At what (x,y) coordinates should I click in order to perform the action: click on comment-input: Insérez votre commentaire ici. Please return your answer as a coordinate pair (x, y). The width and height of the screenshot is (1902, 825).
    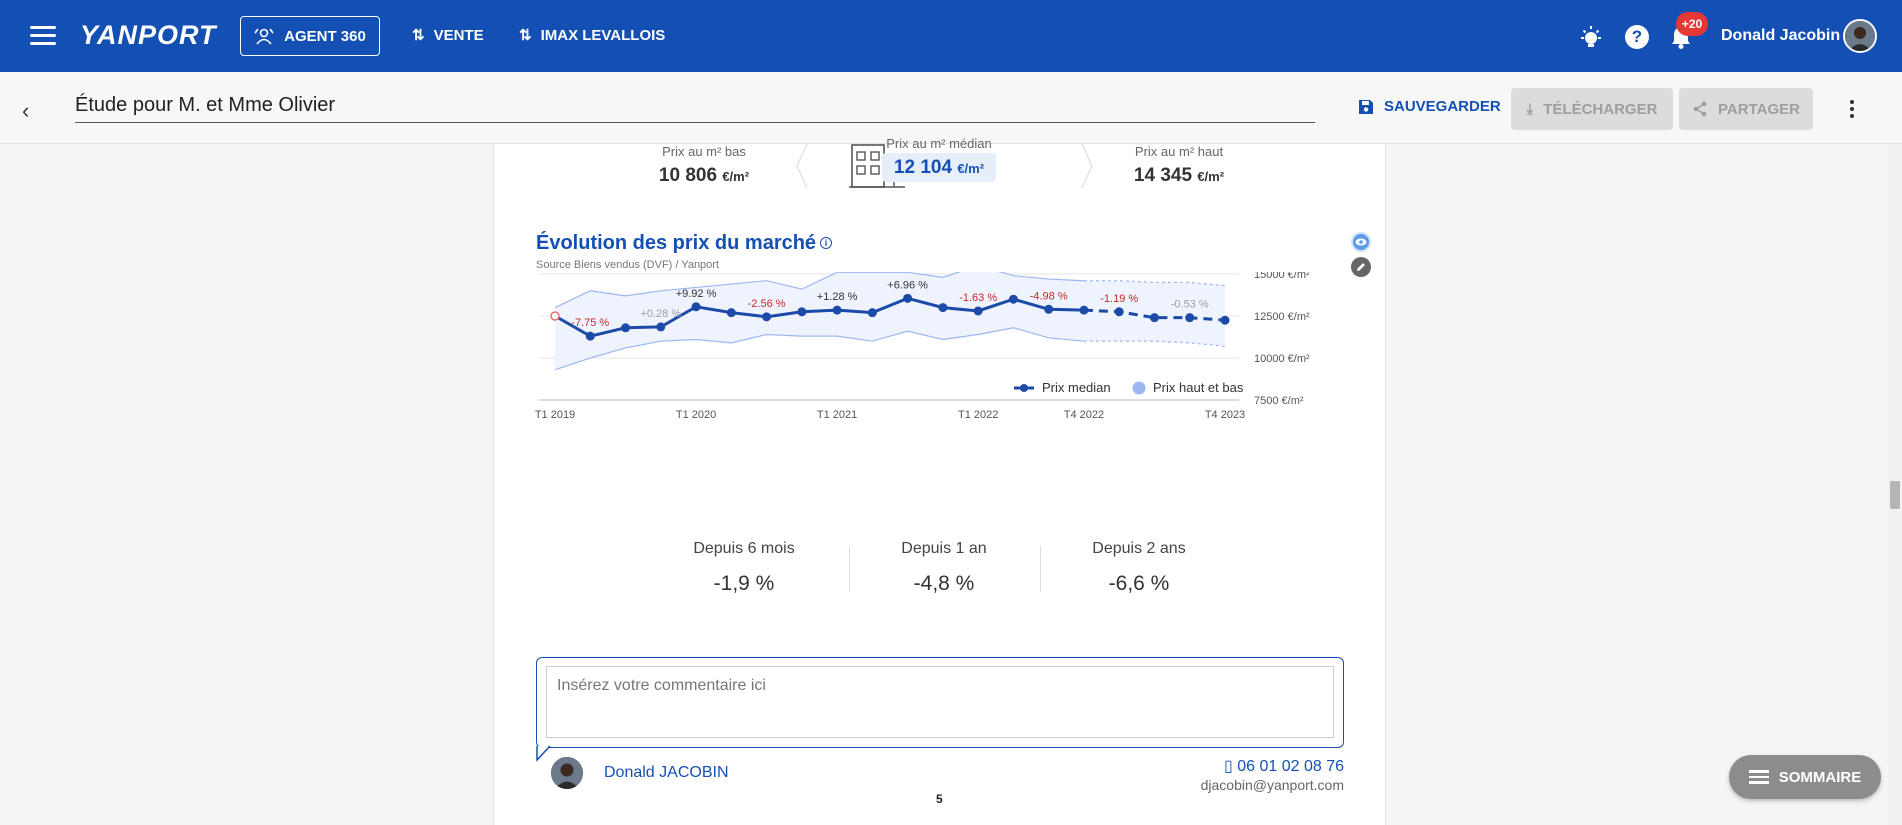
    Looking at the image, I should click on (940, 702).